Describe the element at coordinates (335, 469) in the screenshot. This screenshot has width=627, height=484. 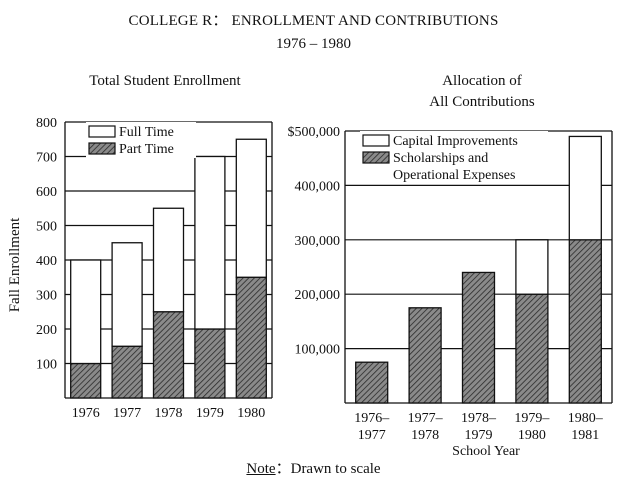
I see `note-text: Drawn to scale` at that location.